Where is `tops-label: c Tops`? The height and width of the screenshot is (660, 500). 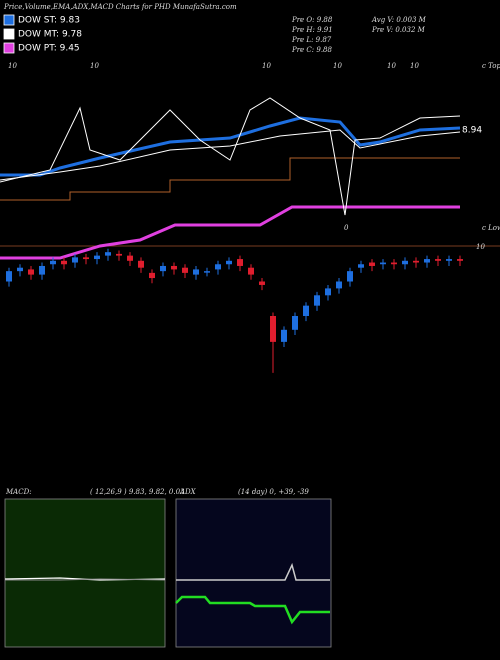
tops-label: c Tops is located at coordinates (491, 66).